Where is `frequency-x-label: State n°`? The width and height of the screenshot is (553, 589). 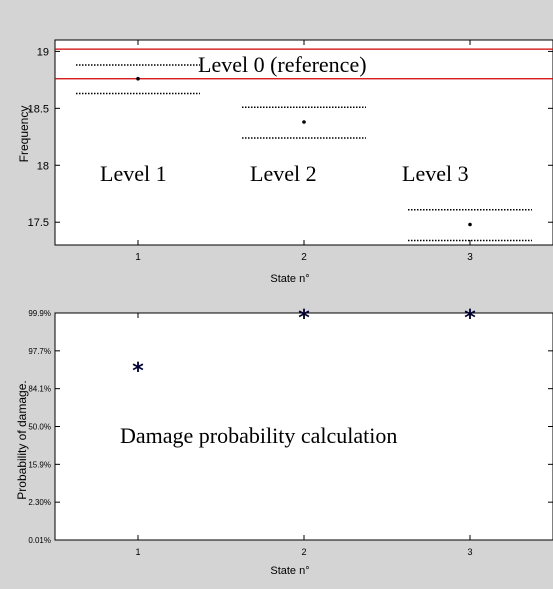
frequency-x-label: State n° is located at coordinates (289, 279).